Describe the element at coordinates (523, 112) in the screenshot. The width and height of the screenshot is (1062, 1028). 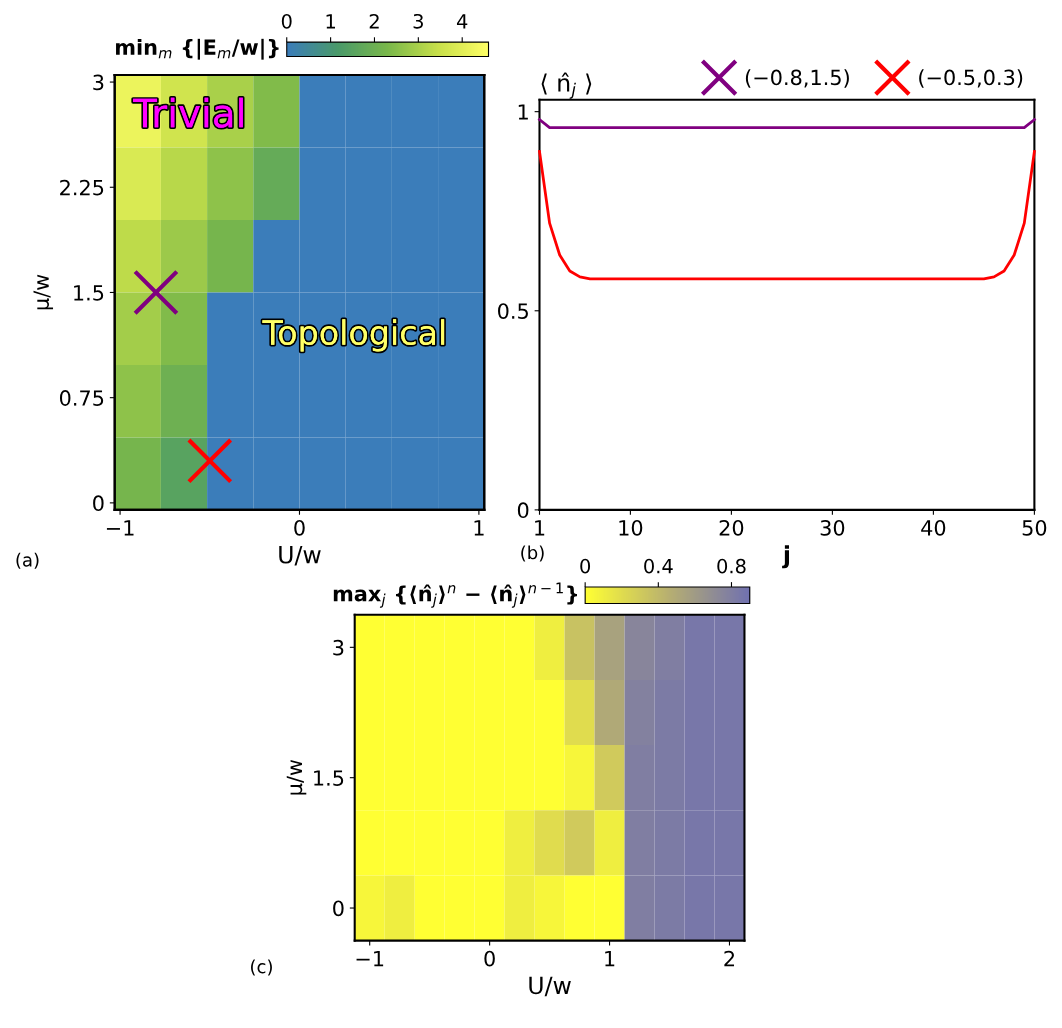
I see `y-tick-label: 1` at that location.